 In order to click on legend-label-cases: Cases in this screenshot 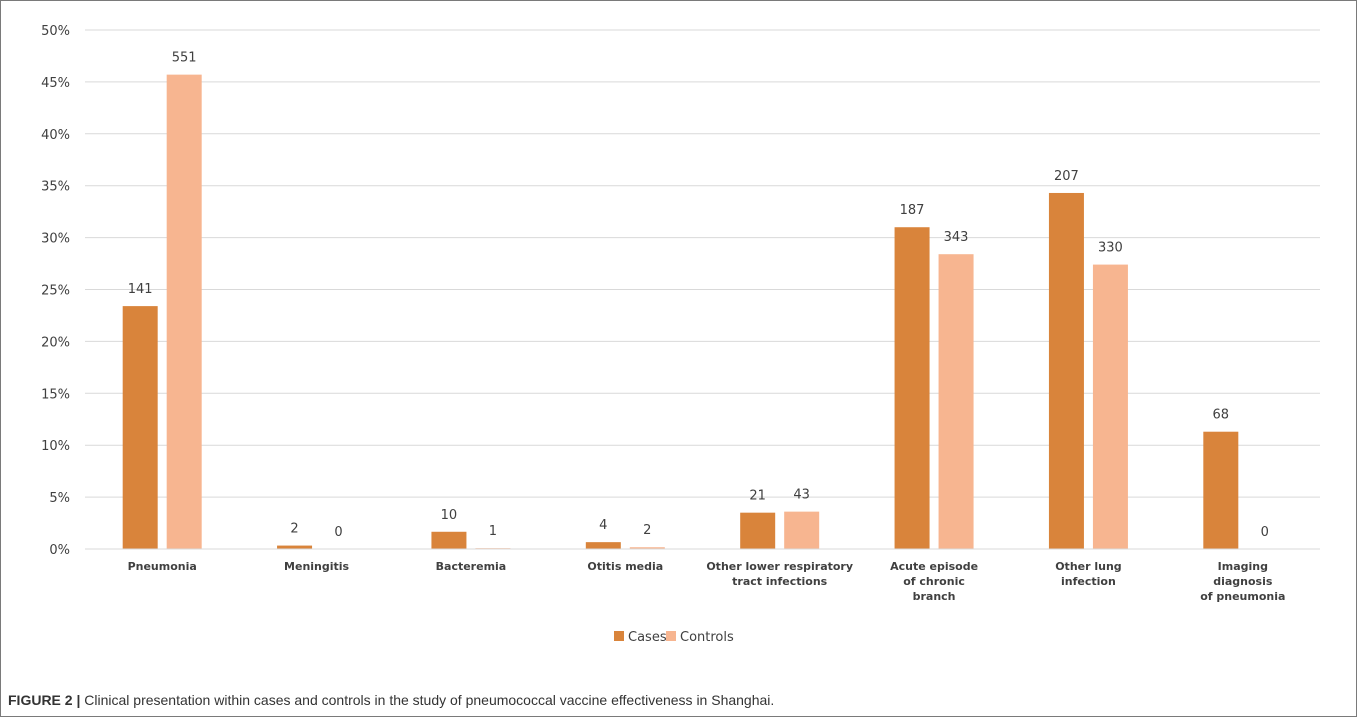, I will do `click(647, 637)`.